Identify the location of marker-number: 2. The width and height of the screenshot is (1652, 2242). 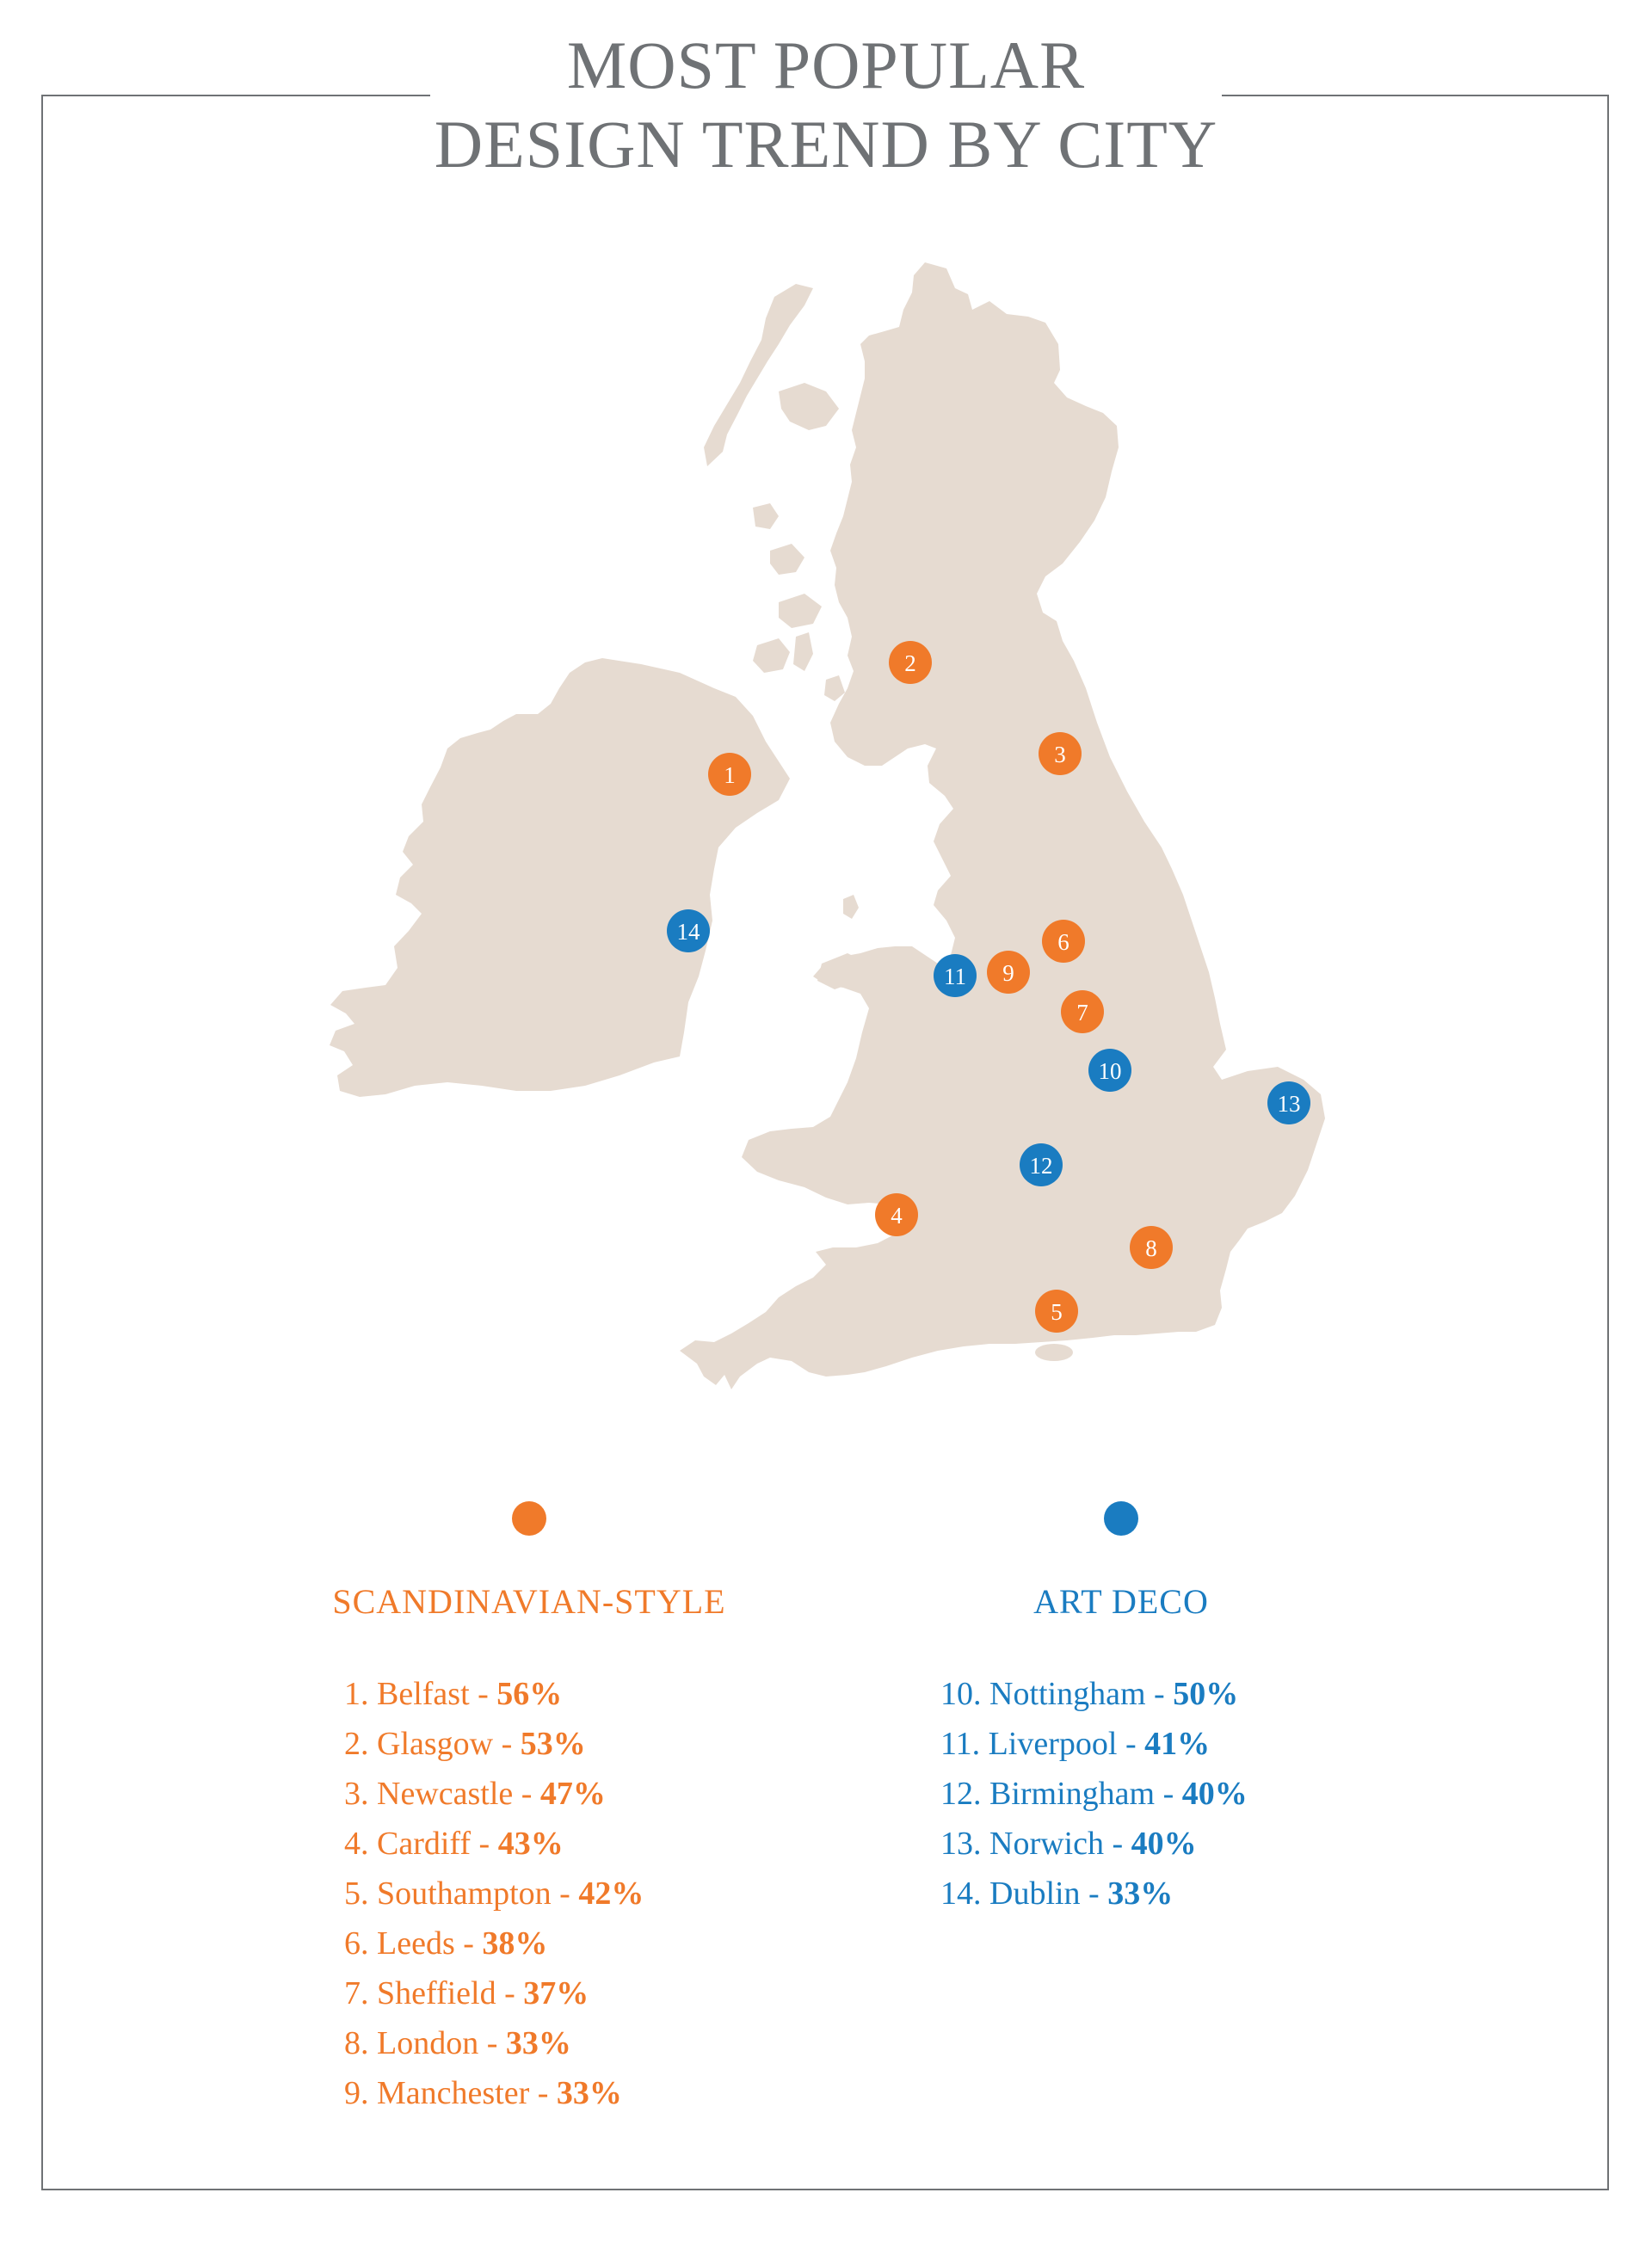
(910, 663).